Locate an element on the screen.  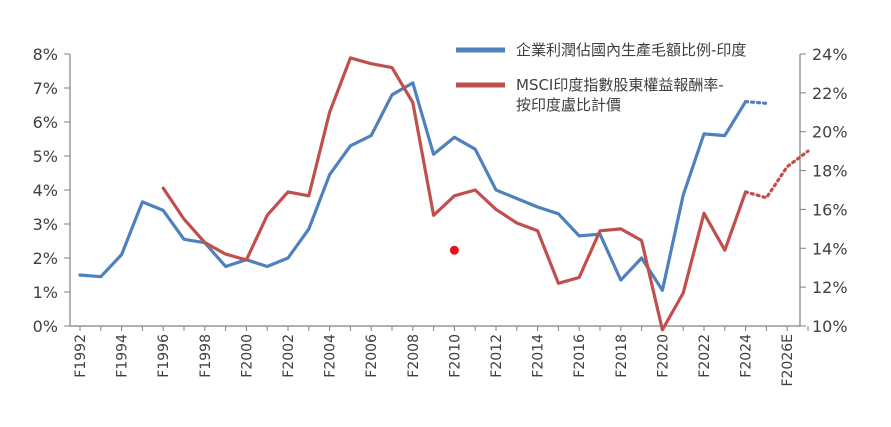
x-tick-label: F2024 is located at coordinates (747, 356).